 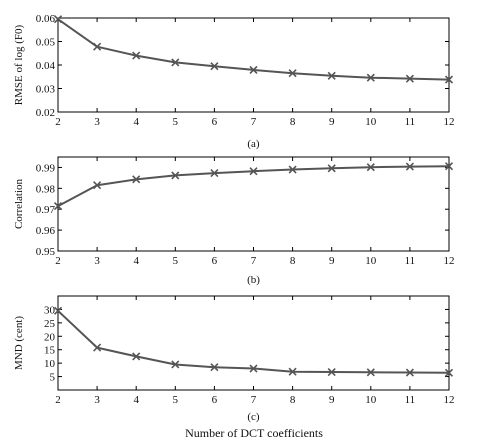 What do you see at coordinates (46, 43) in the screenshot?
I see `y-tick-label: 0.05` at bounding box center [46, 43].